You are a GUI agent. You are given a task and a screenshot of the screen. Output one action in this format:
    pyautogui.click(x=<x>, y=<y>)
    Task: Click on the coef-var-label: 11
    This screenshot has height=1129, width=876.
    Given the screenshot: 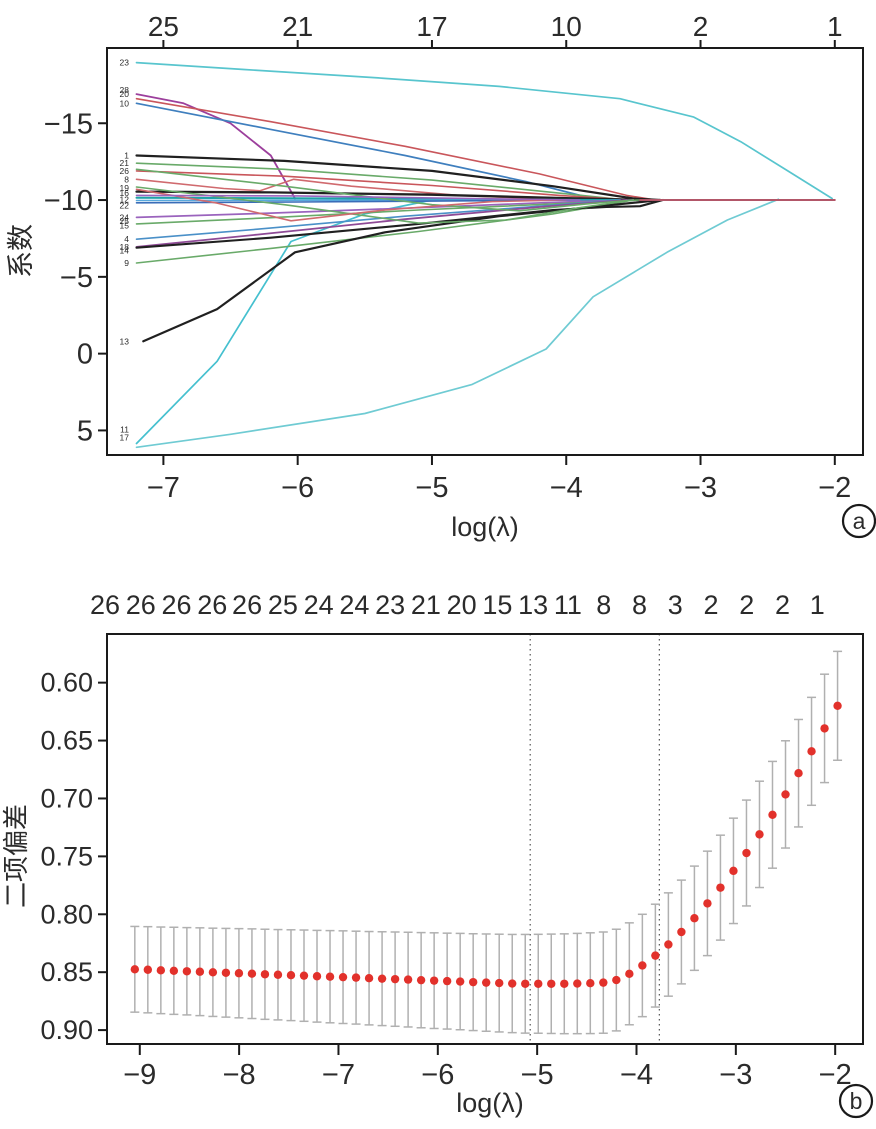 What is the action you would take?
    pyautogui.click(x=124, y=430)
    